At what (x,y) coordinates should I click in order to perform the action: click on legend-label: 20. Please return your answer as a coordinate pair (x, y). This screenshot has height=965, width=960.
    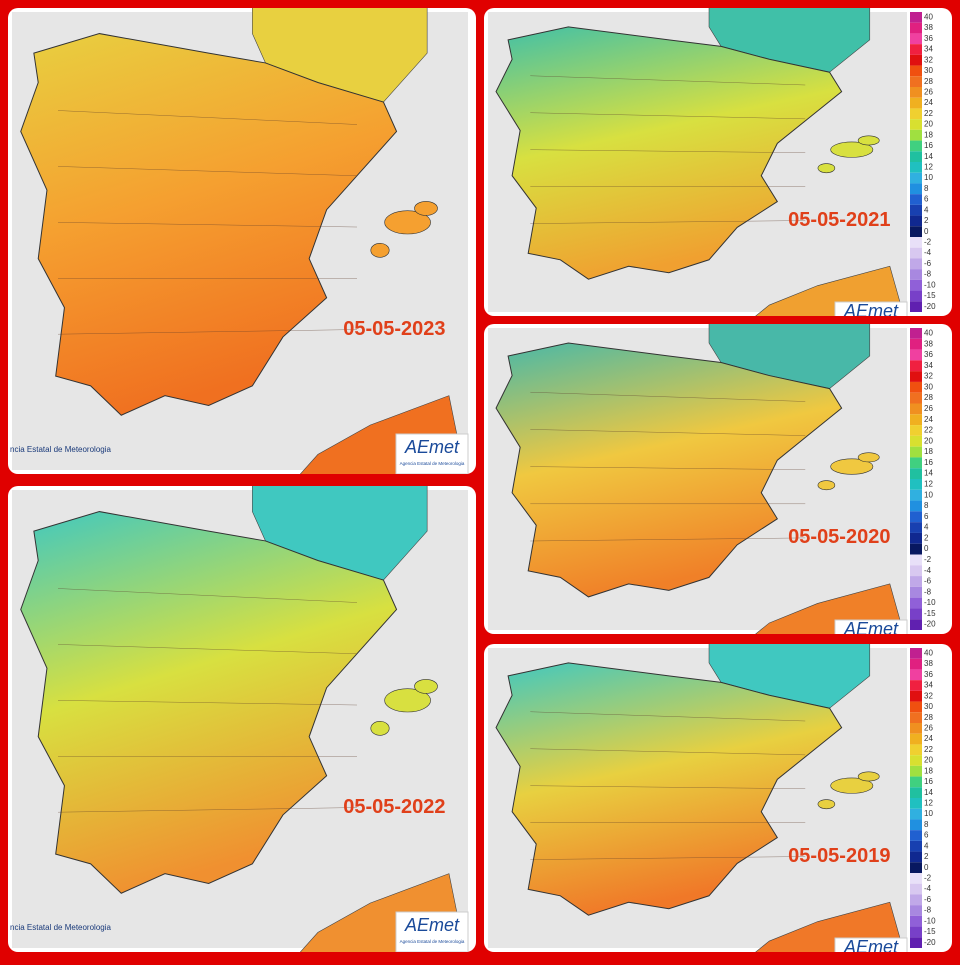
    Looking at the image, I should click on (928, 124).